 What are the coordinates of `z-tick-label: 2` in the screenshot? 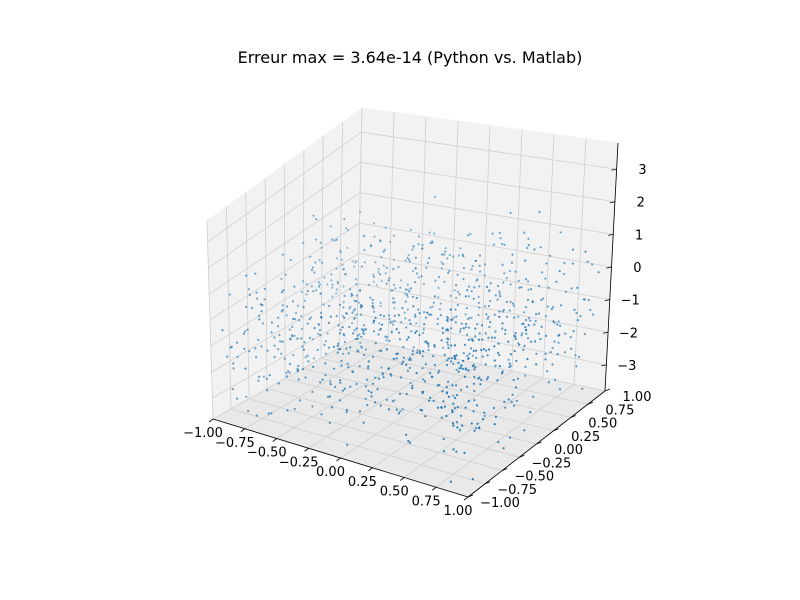 It's located at (641, 203).